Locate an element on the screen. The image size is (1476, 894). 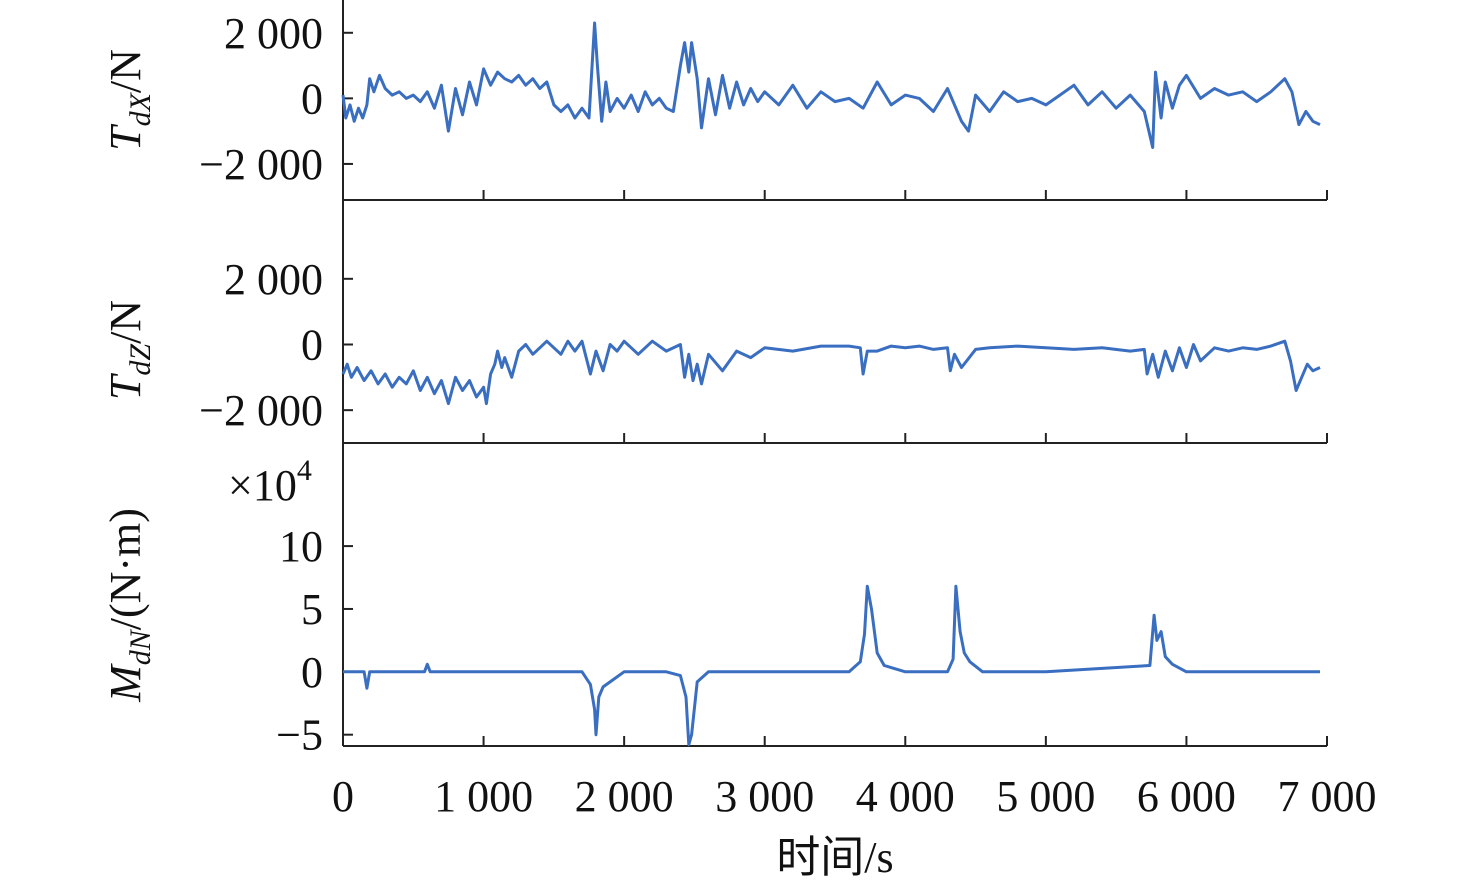
x-tick-label: 0 is located at coordinates (343, 796).